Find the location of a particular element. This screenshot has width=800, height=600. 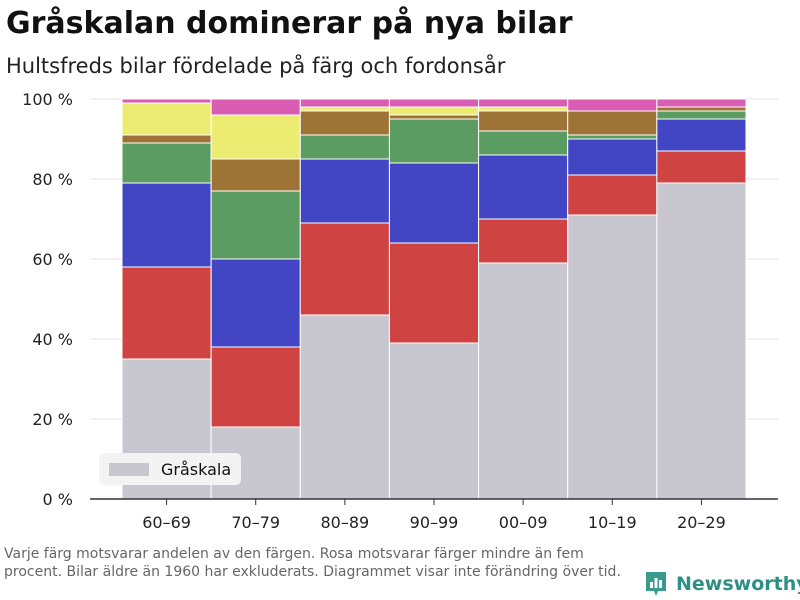

newsworthy-logo: Newsworthy is located at coordinates (722, 584).